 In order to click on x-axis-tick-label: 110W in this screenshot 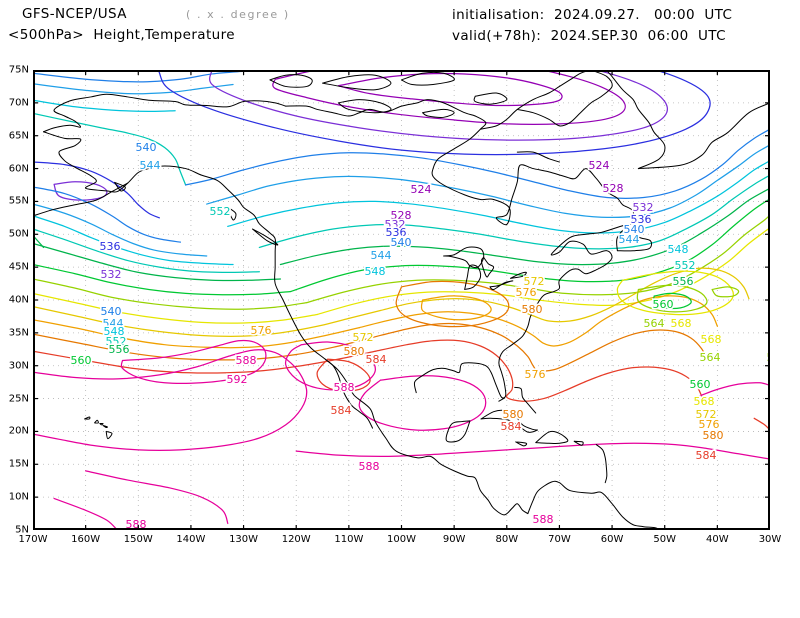, I will do `click(349, 539)`.